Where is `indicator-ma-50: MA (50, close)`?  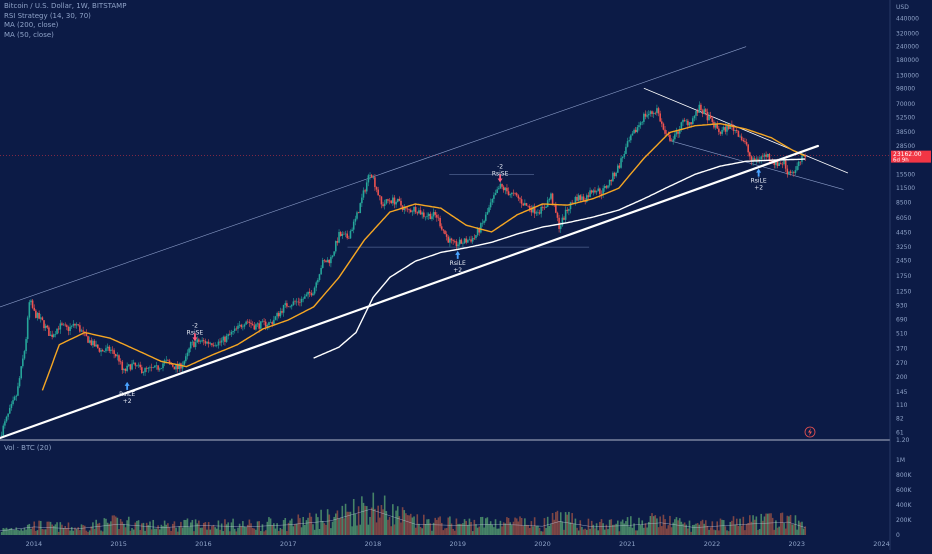
indicator-ma-50: MA (50, close) is located at coordinates (29, 34).